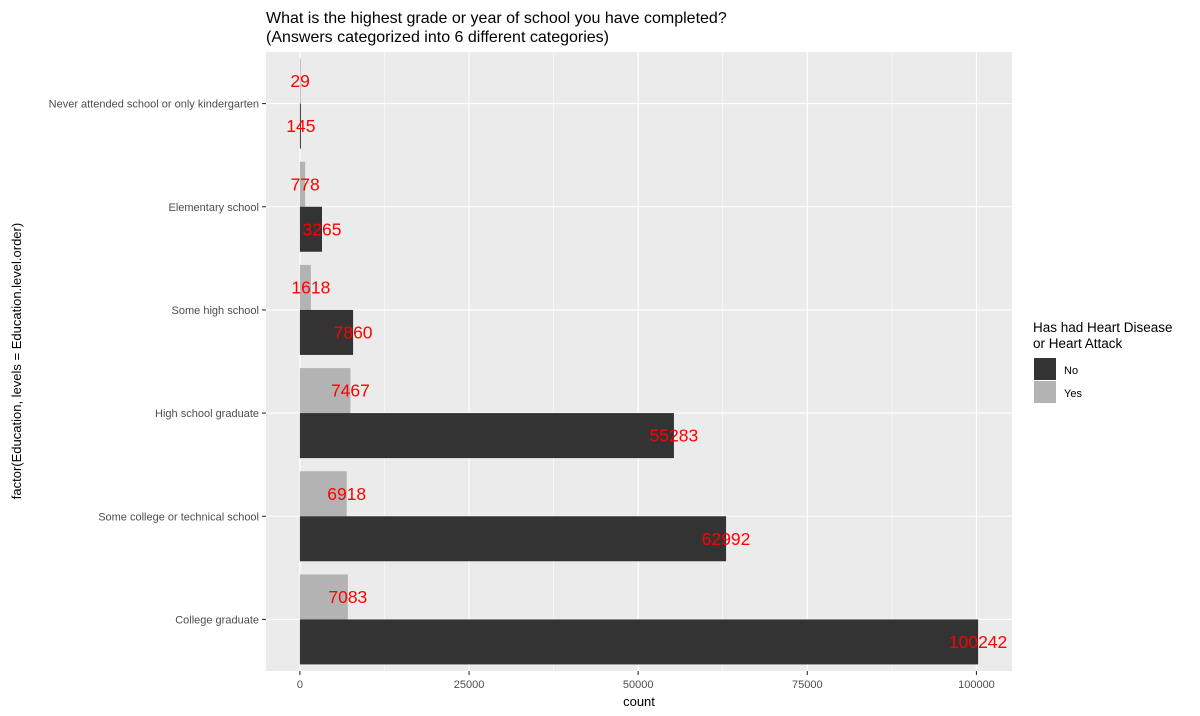 This screenshot has height=716, width=1200. What do you see at coordinates (217, 620) in the screenshot?
I see `y-tick-label: College graduate` at bounding box center [217, 620].